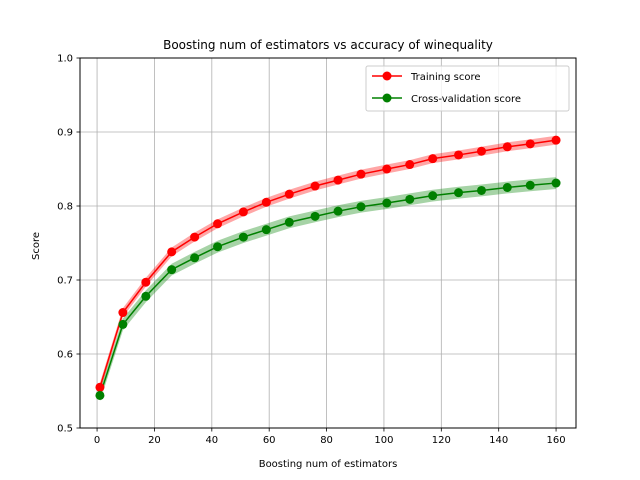 Image resolution: width=640 pixels, height=480 pixels. I want to click on x-tick-label: 140, so click(498, 440).